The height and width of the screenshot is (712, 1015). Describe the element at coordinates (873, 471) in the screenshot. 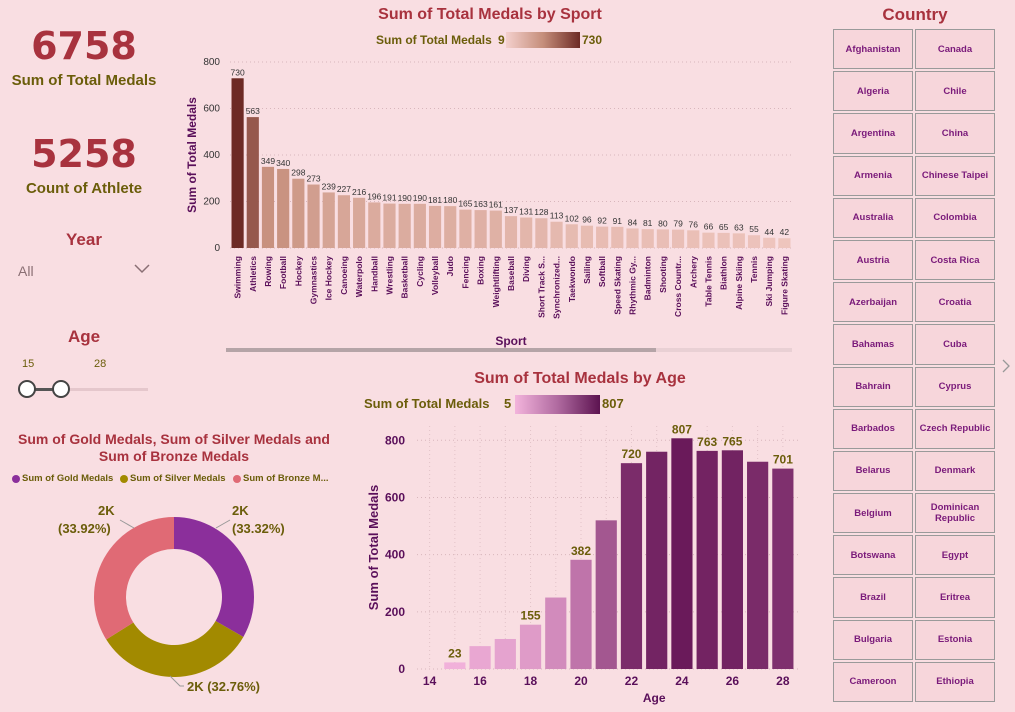

I see `country-option: Belarus` at that location.